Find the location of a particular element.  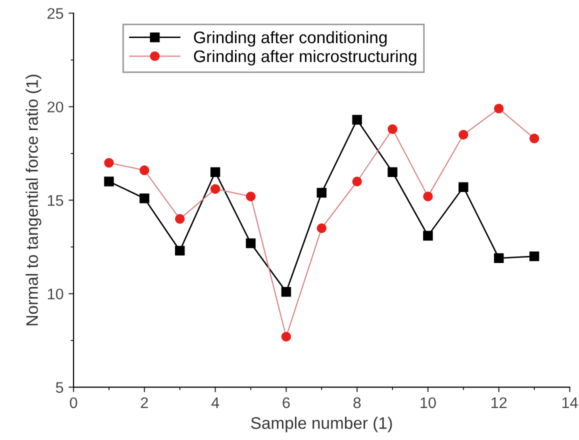

x-tick-label: 8 is located at coordinates (357, 402).